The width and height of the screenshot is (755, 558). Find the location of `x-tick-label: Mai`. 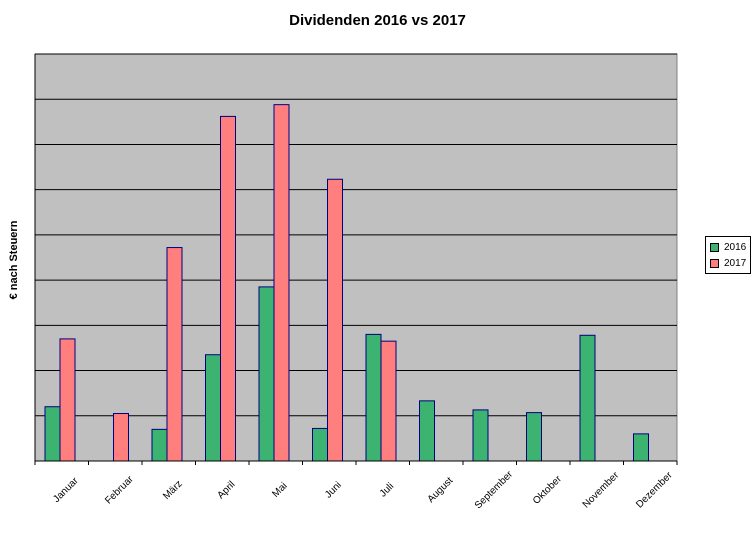

x-tick-label: Mai is located at coordinates (279, 490).